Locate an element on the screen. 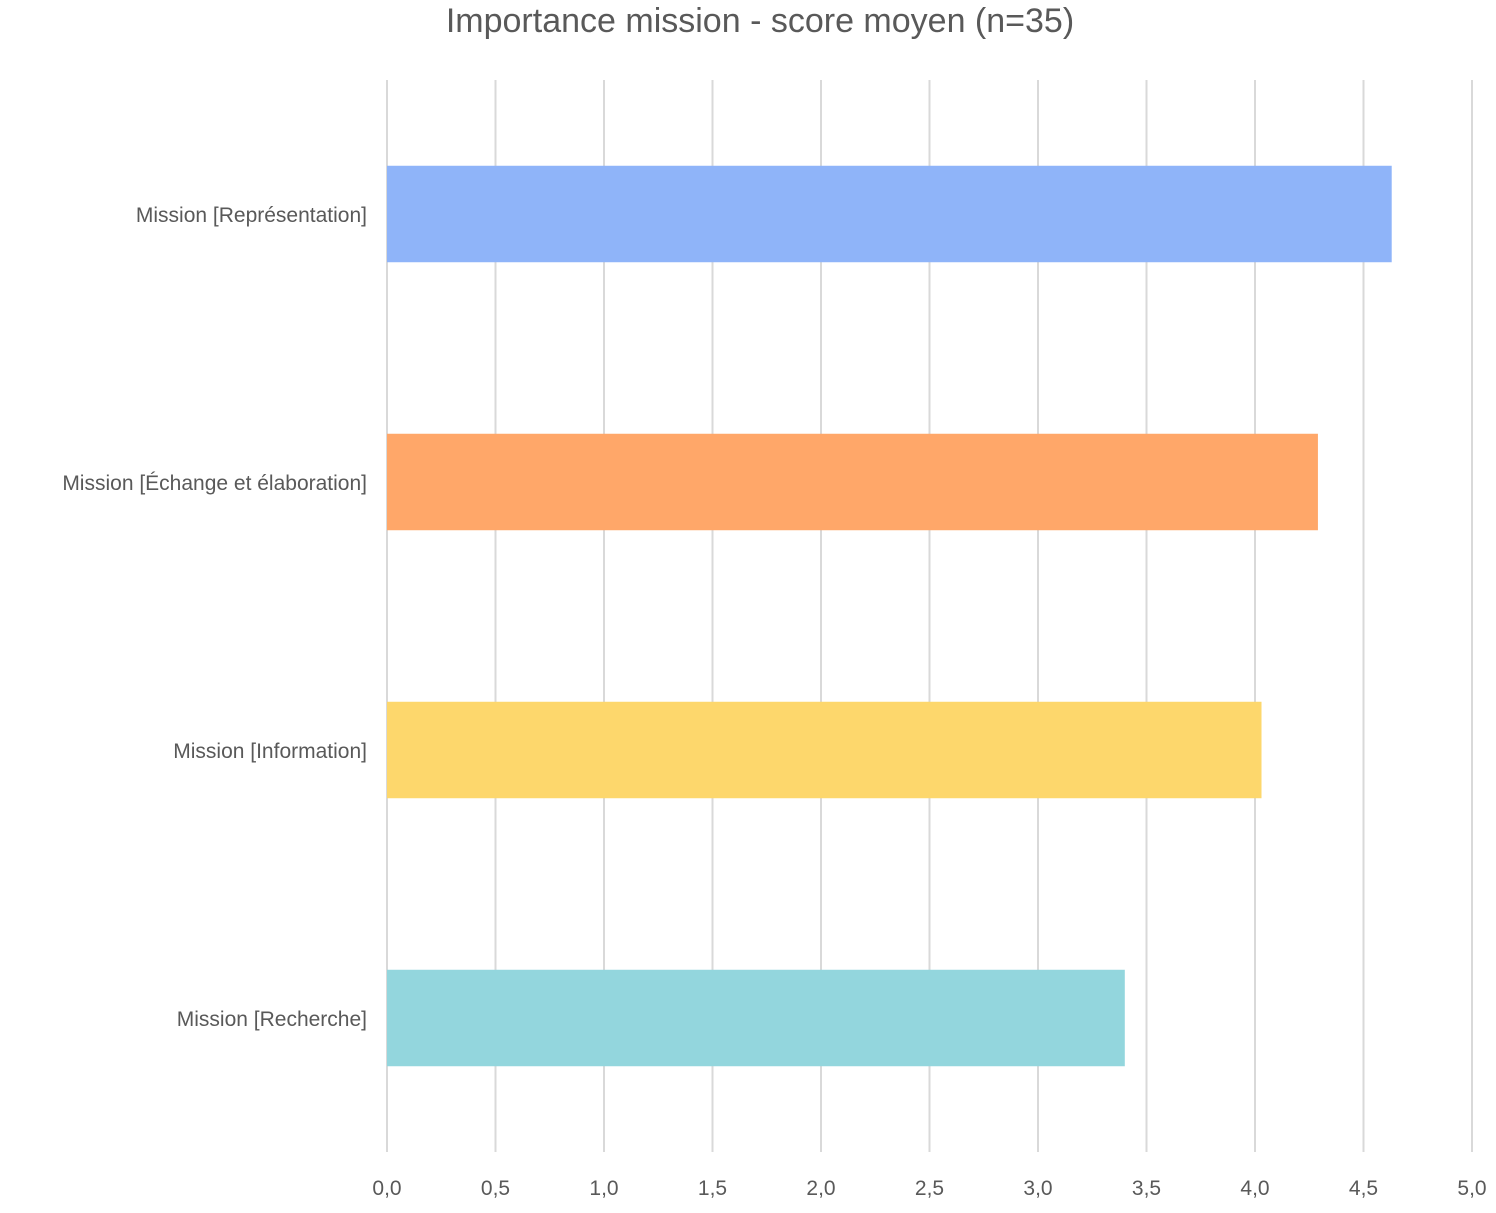  x-tick-label: 3,0 is located at coordinates (1037, 1188).